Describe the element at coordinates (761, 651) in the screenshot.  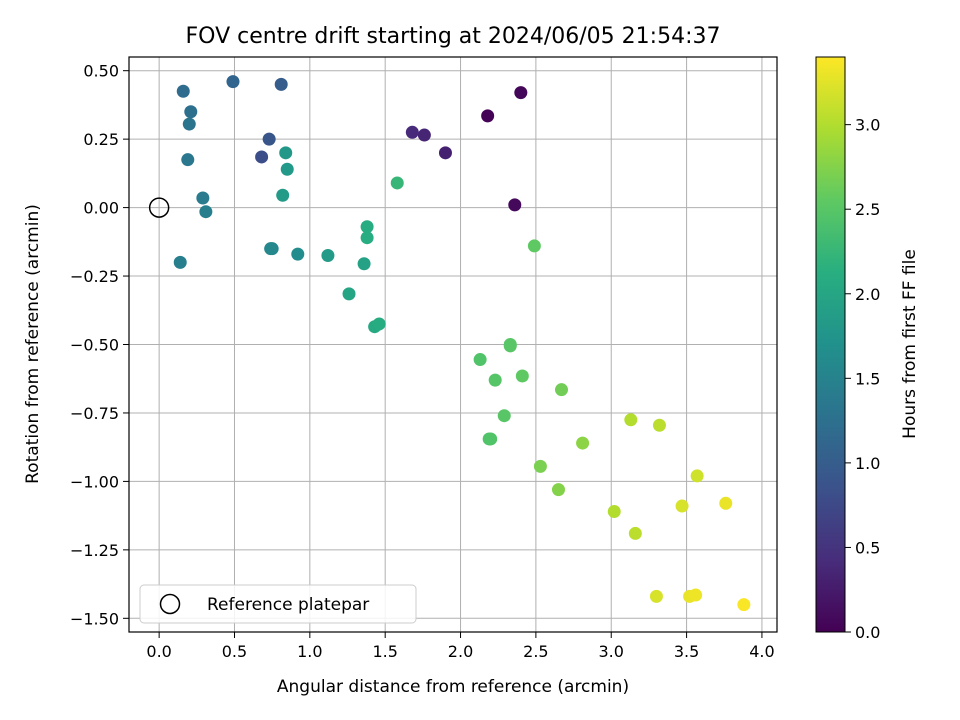
I see `x-tick-label: 4.0` at that location.